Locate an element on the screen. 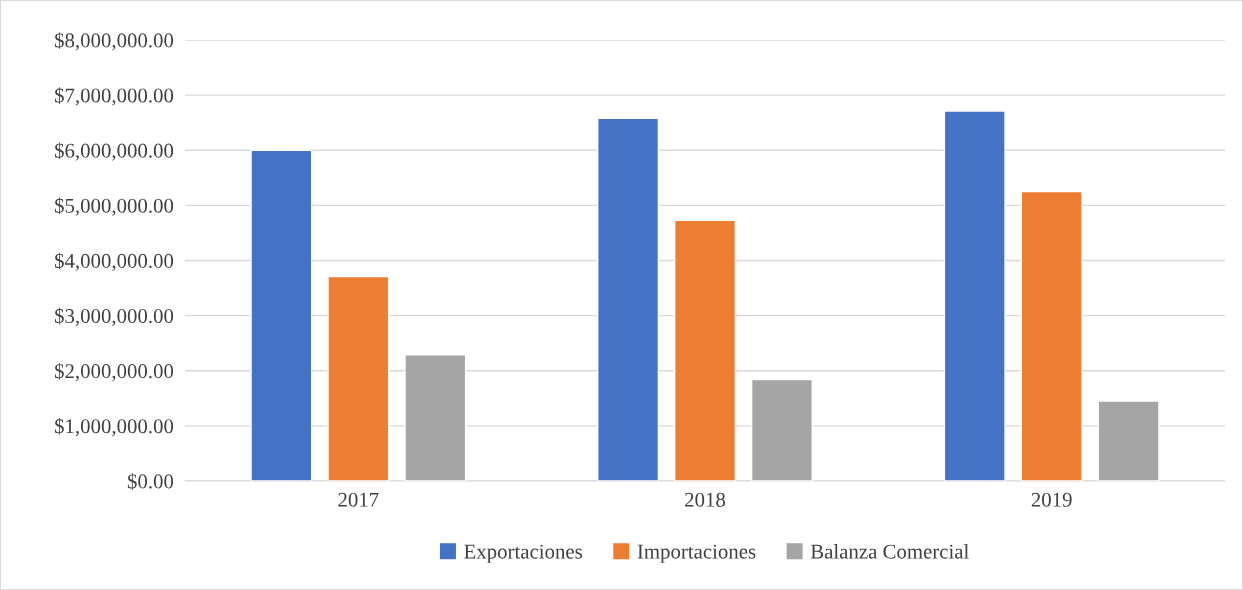 The image size is (1243, 590). x-tick-label: 2017 is located at coordinates (358, 499).